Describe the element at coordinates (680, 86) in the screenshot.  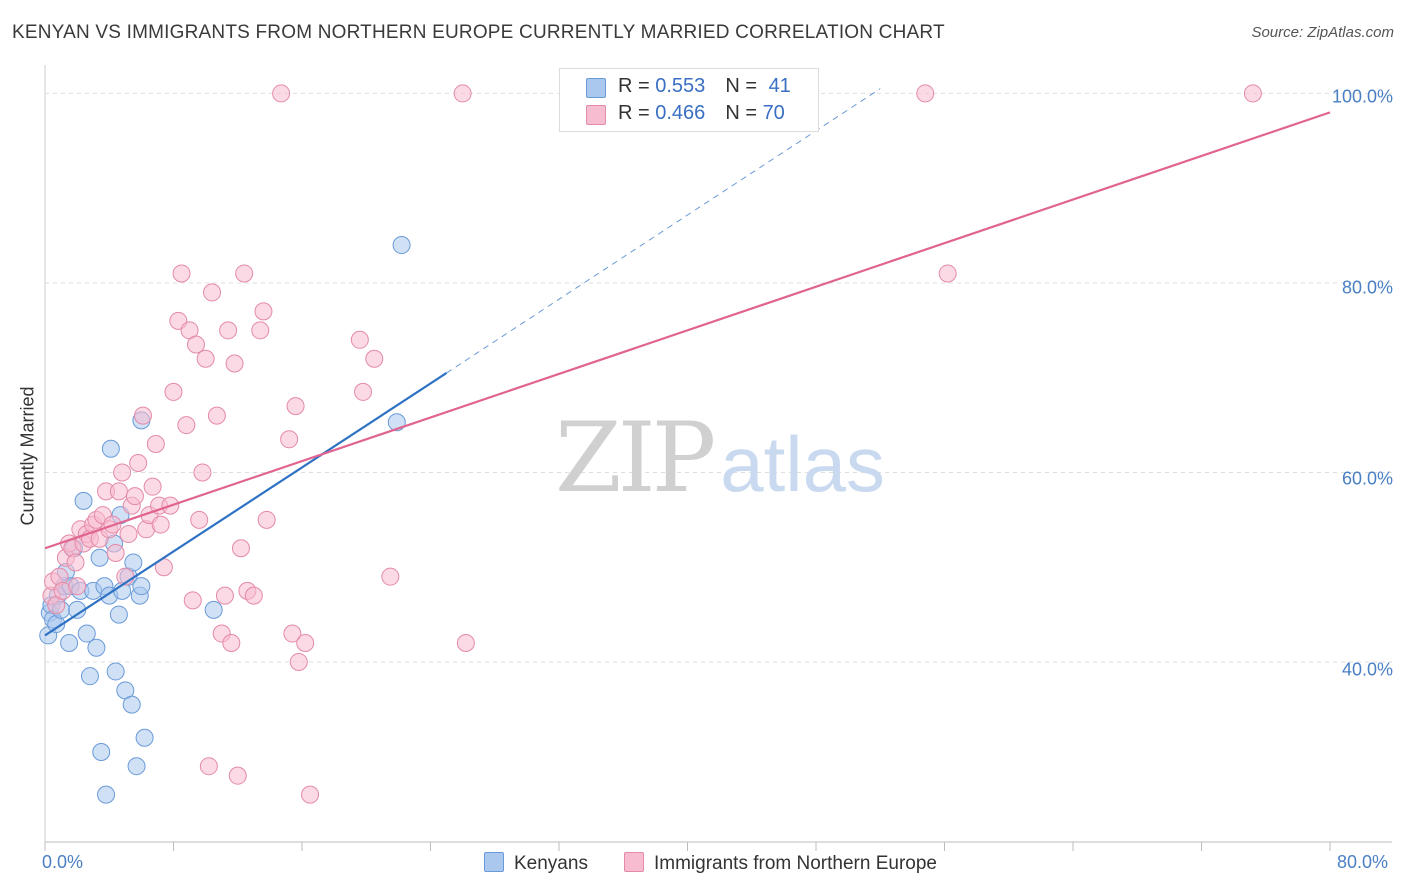
I see `legend-r-value-kenyans: 0.553` at that location.